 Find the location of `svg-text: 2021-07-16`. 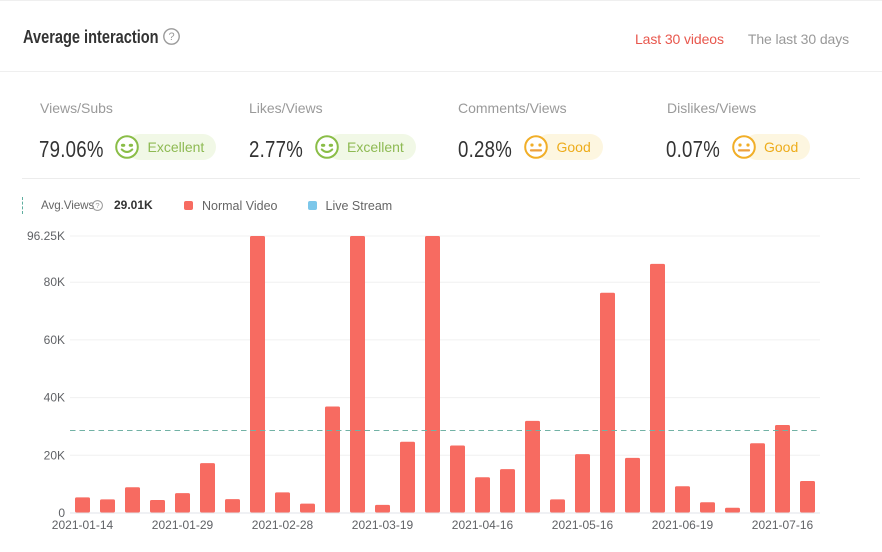

svg-text: 2021-07-16 is located at coordinates (783, 525).